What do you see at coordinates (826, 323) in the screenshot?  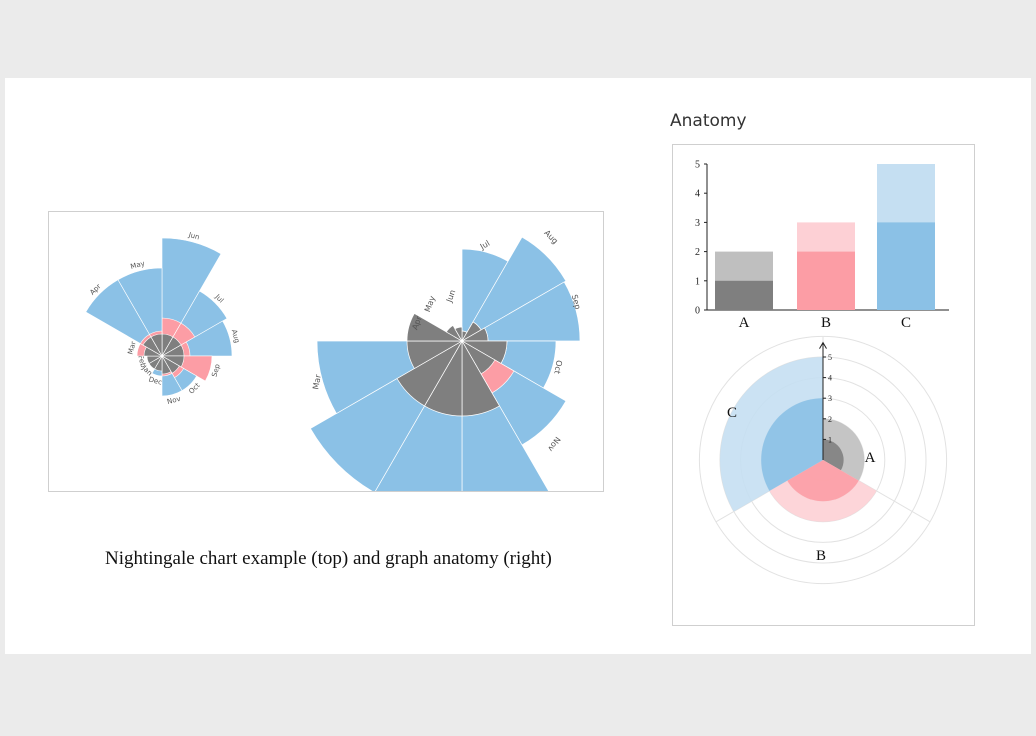 I see `bar-category-label: B` at bounding box center [826, 323].